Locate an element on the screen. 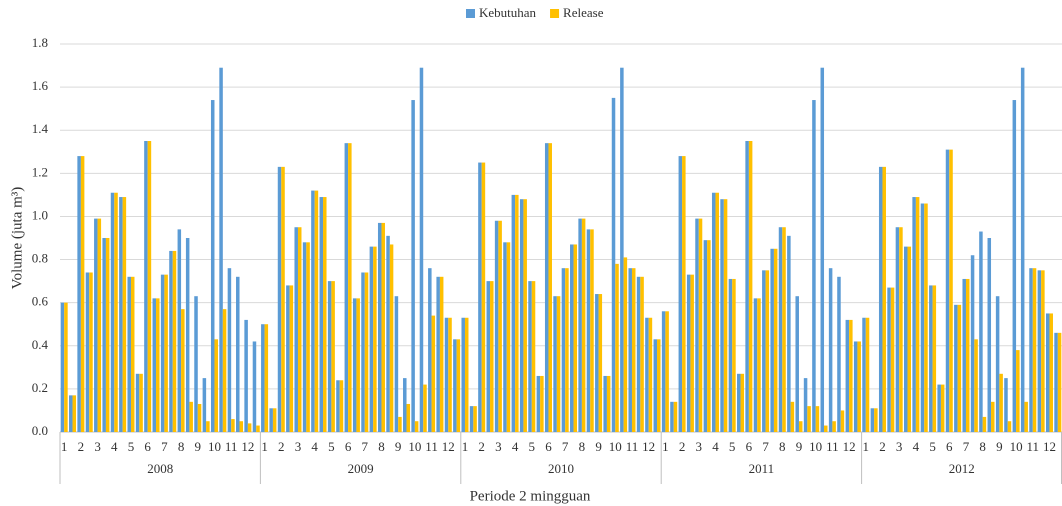 This screenshot has width=1062, height=506. y-tick-label: 1.6 is located at coordinates (40, 85).